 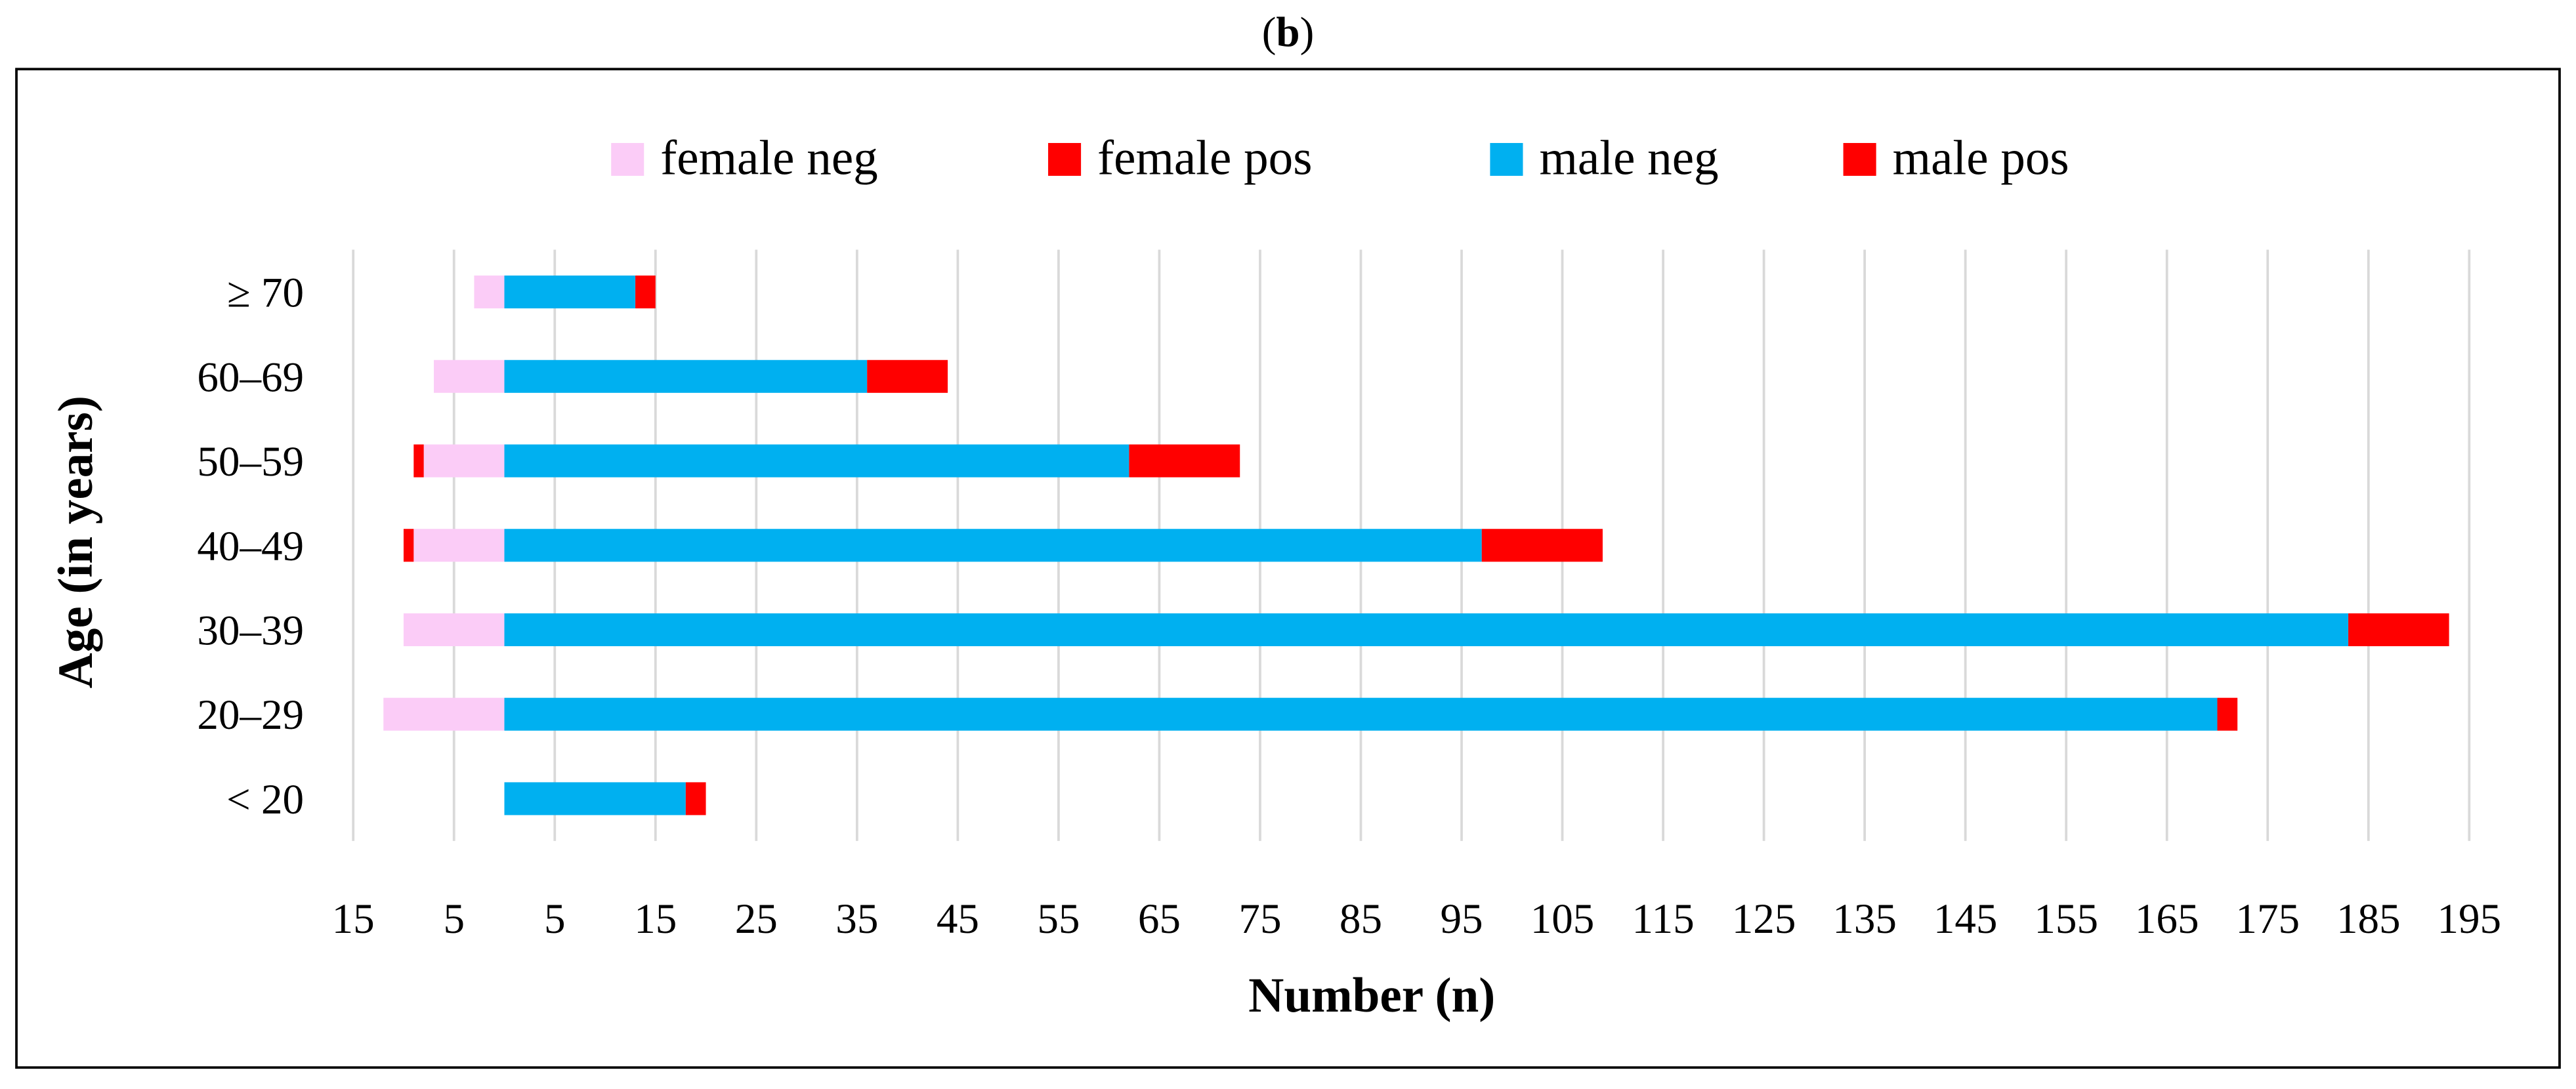 What do you see at coordinates (756, 919) in the screenshot?
I see `x-tick-label: 25` at bounding box center [756, 919].